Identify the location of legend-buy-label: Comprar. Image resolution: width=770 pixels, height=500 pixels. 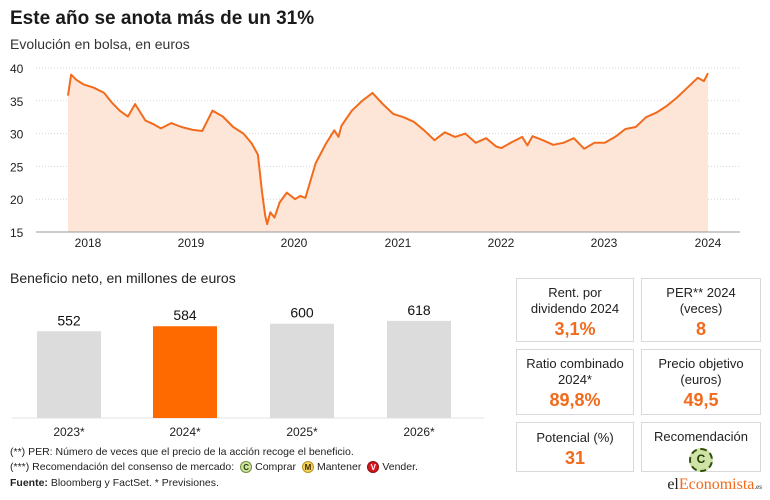
(275, 467).